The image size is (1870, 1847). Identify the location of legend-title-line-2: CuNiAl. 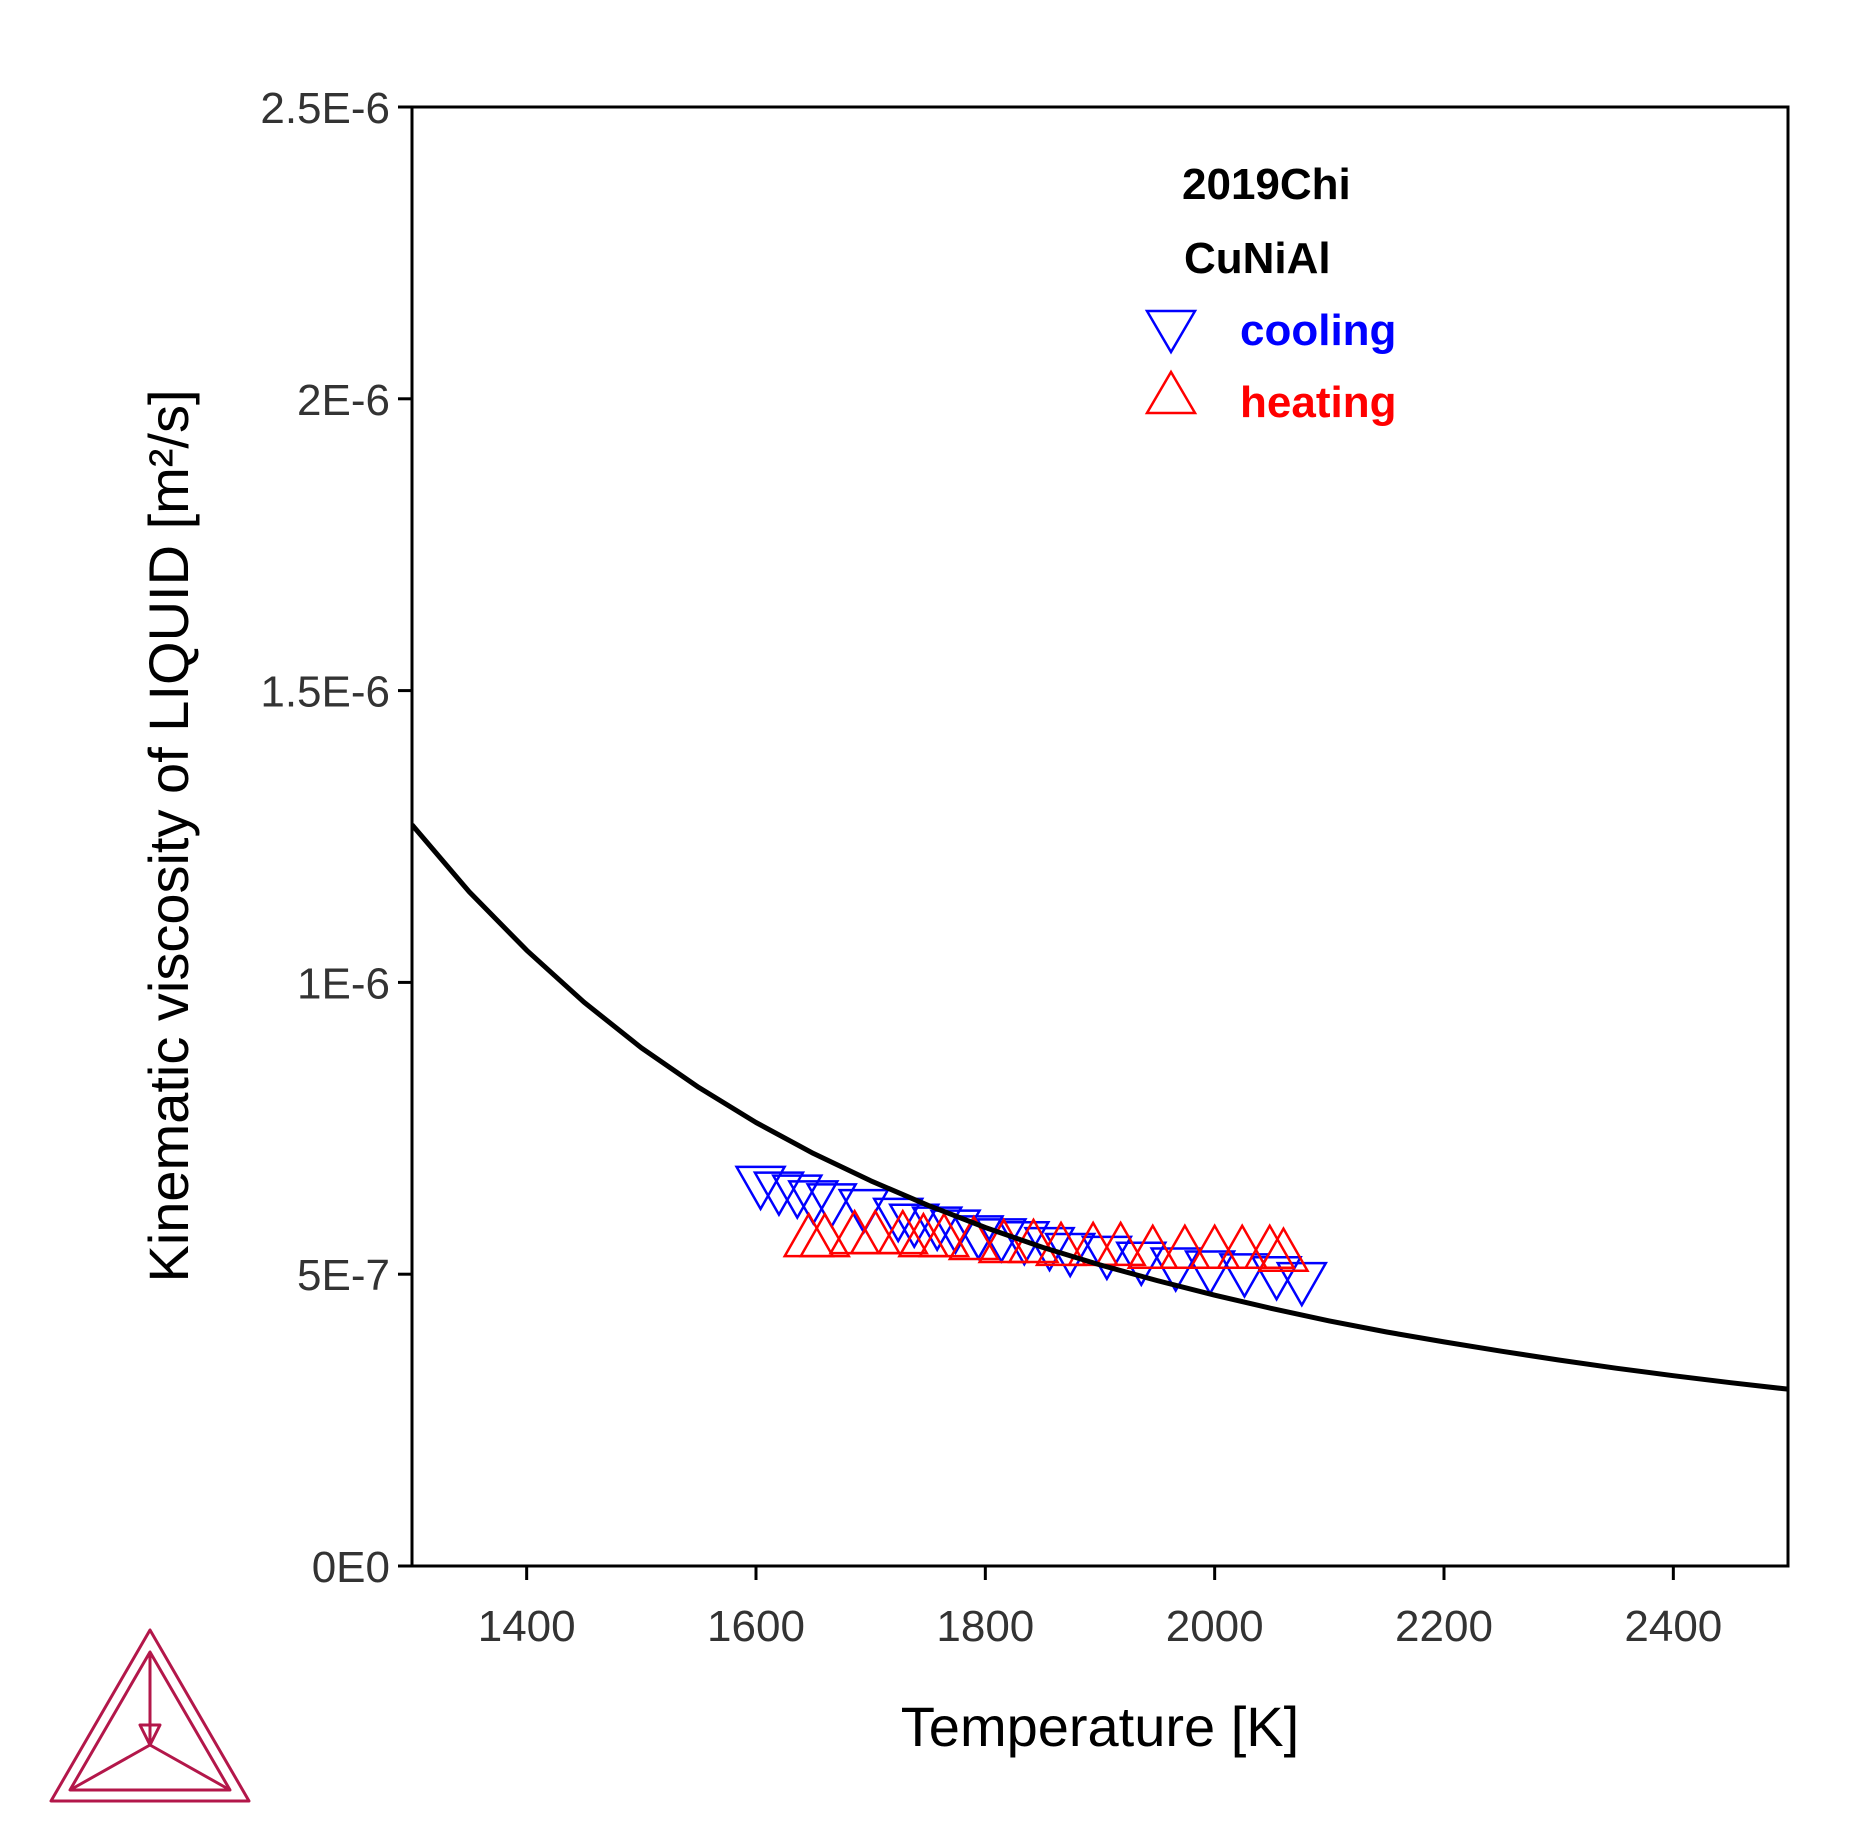
(1257, 258).